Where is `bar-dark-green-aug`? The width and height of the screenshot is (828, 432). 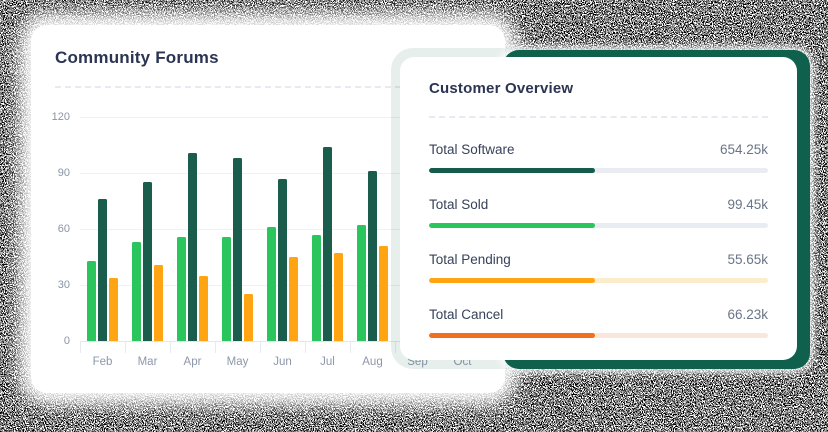
bar-dark-green-aug is located at coordinates (372, 256).